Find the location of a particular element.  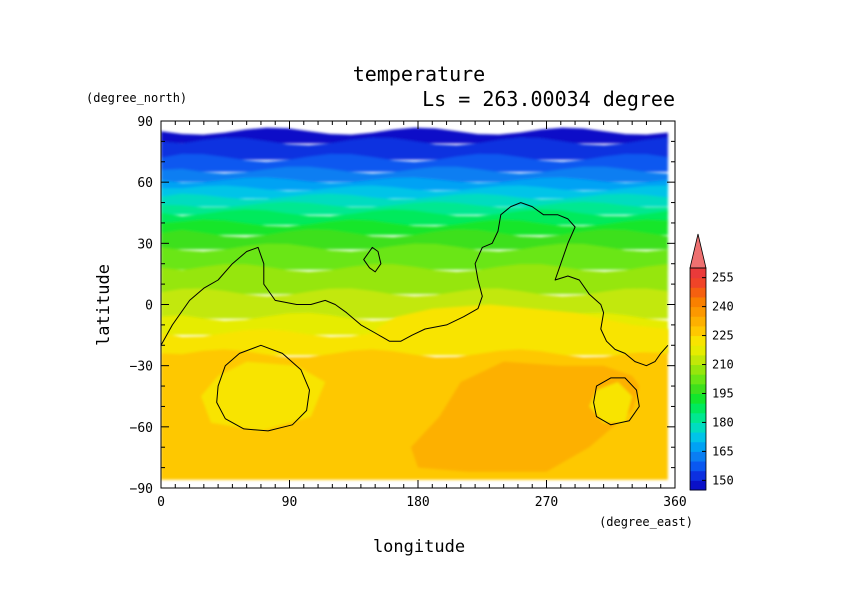

colorbar: 255 240 225 210 195 180 165 150 is located at coordinates (711, 362).